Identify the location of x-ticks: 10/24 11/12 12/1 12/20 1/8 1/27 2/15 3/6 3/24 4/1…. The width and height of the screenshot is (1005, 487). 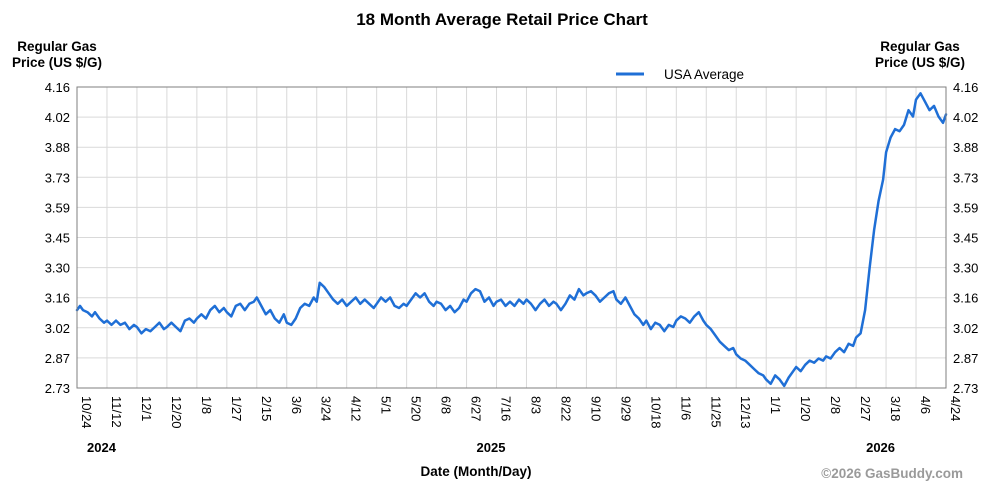
(521, 412).